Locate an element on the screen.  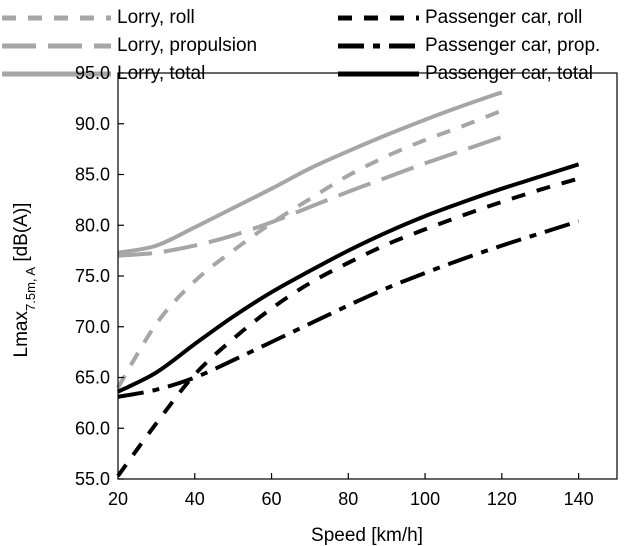
y-tick-label: 90.0 is located at coordinates (92, 124).